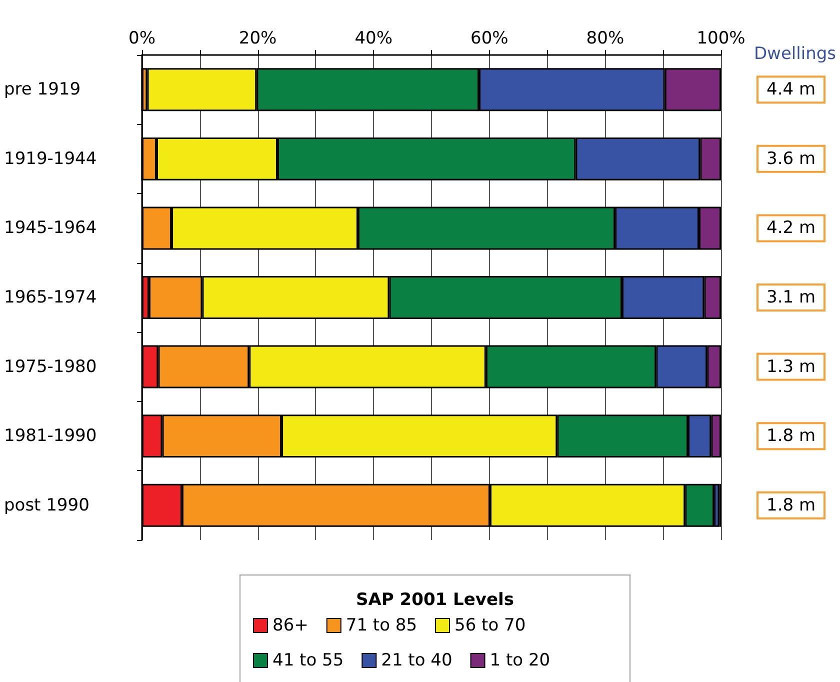 Image resolution: width=840 pixels, height=682 pixels. Describe the element at coordinates (142, 38) in the screenshot. I see `x-tick-label: 0%` at that location.